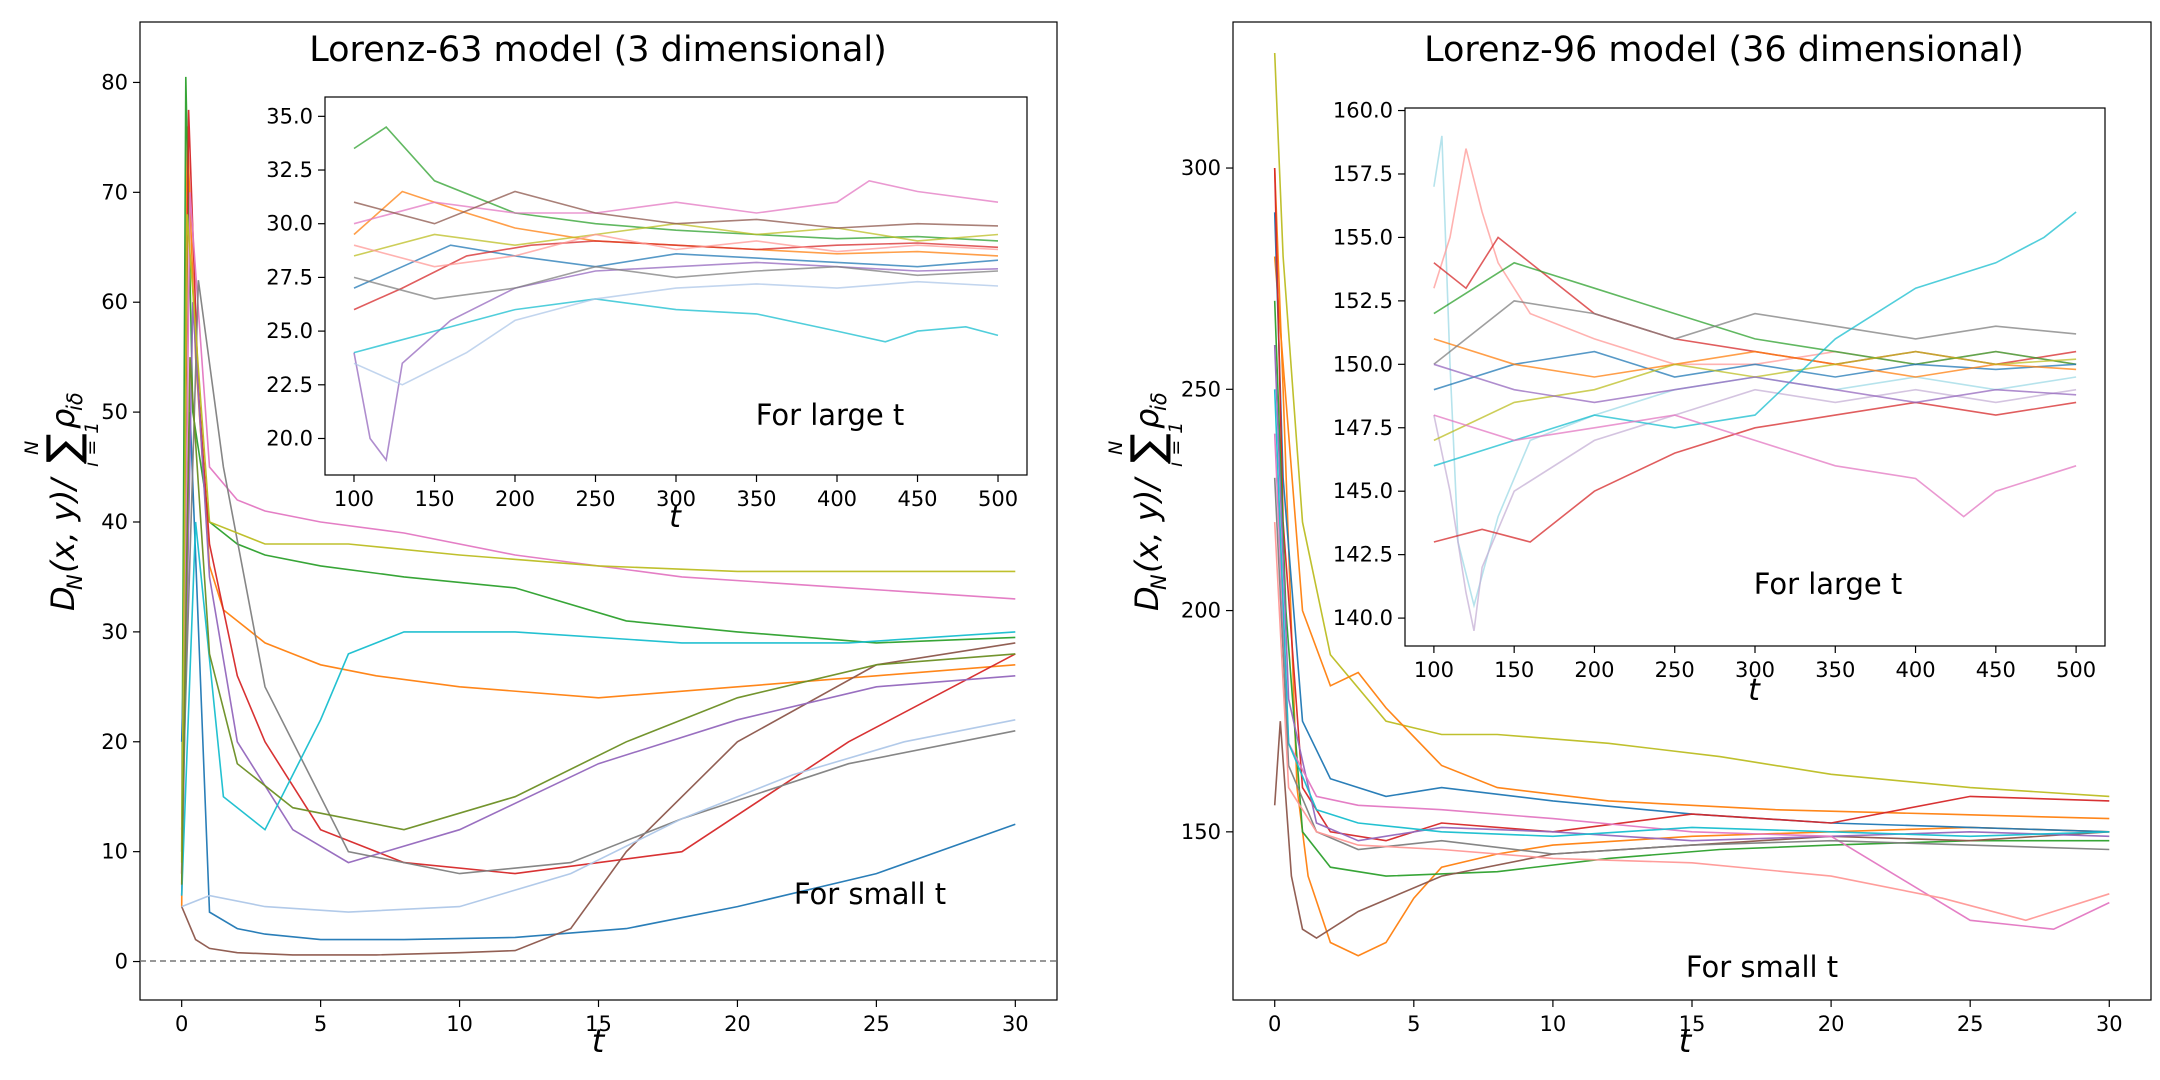 This screenshot has width=2160, height=1080. What do you see at coordinates (1363, 491) in the screenshot?
I see `lorenz96-inset-ytick-label: 145.0` at bounding box center [1363, 491].